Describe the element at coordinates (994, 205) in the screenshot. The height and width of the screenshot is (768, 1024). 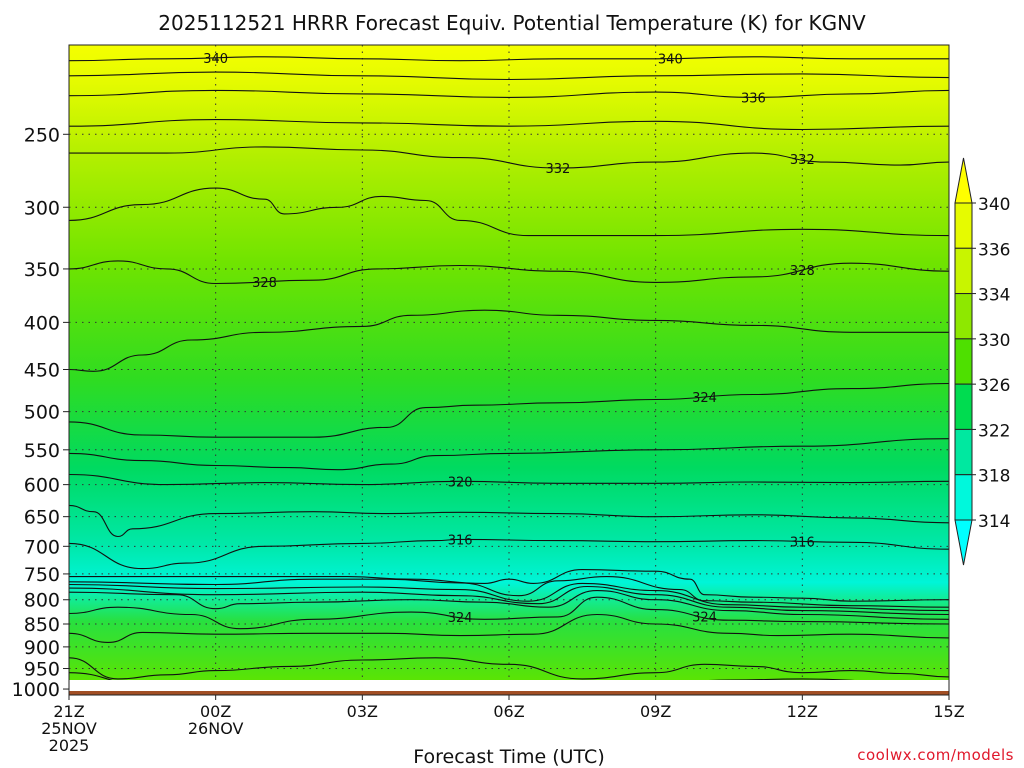
I see `colorbar-label: 340` at that location.